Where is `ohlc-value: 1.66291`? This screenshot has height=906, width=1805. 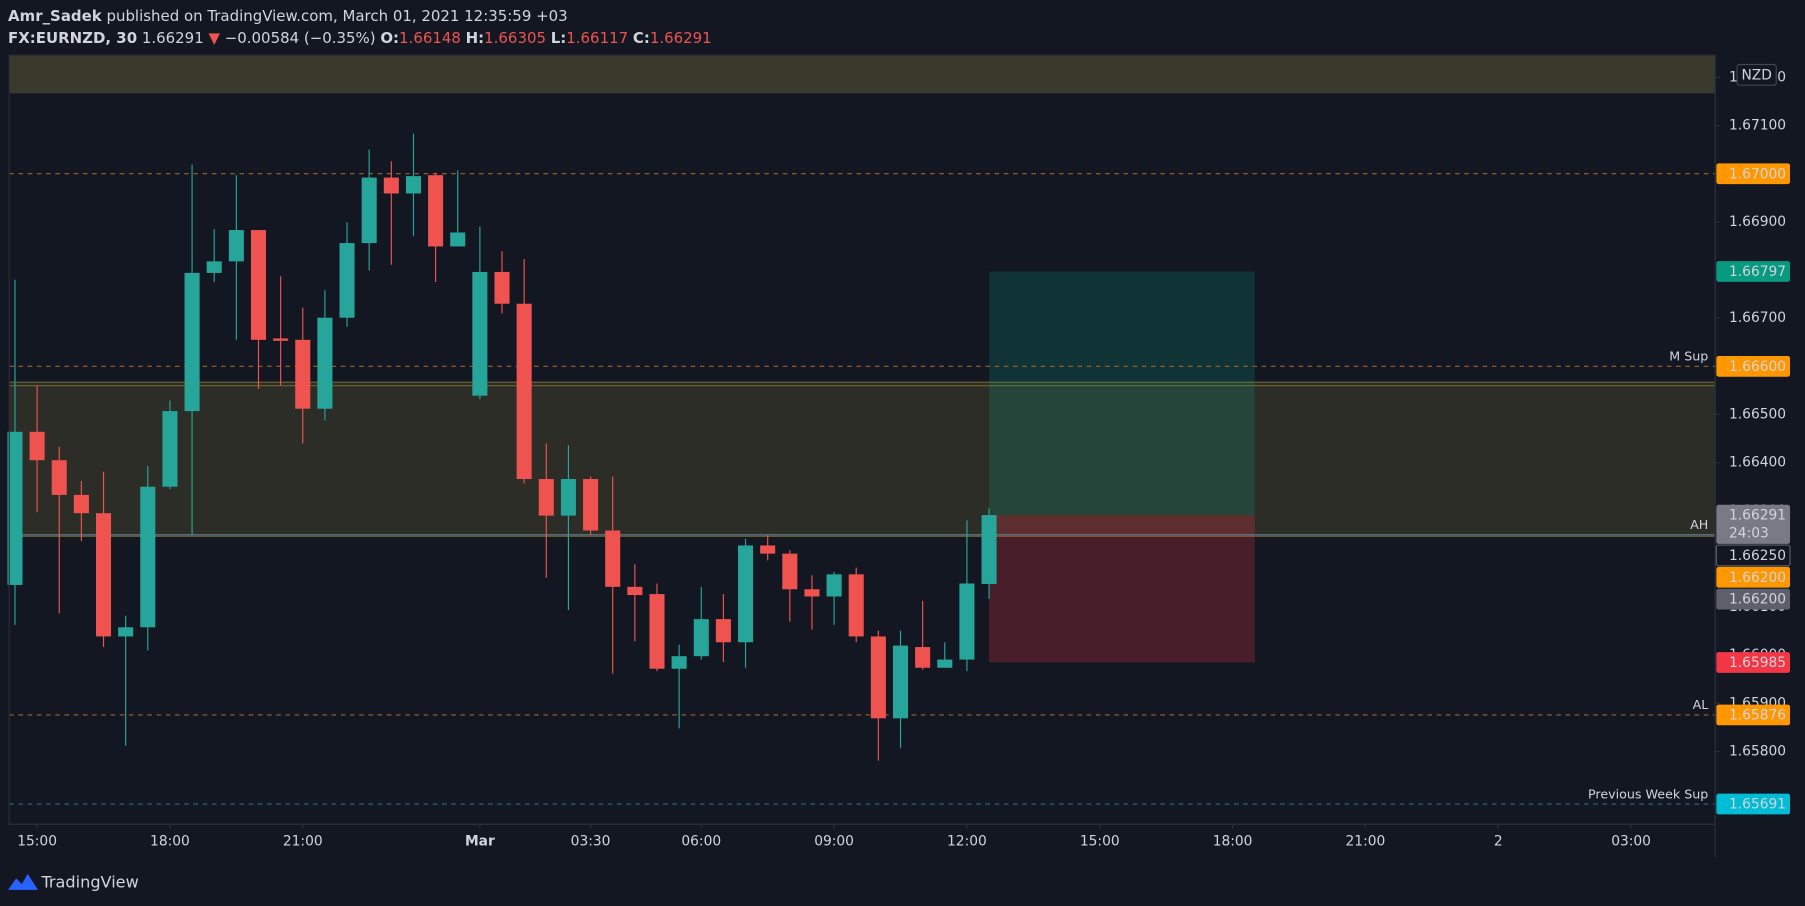 ohlc-value: 1.66291 is located at coordinates (681, 38).